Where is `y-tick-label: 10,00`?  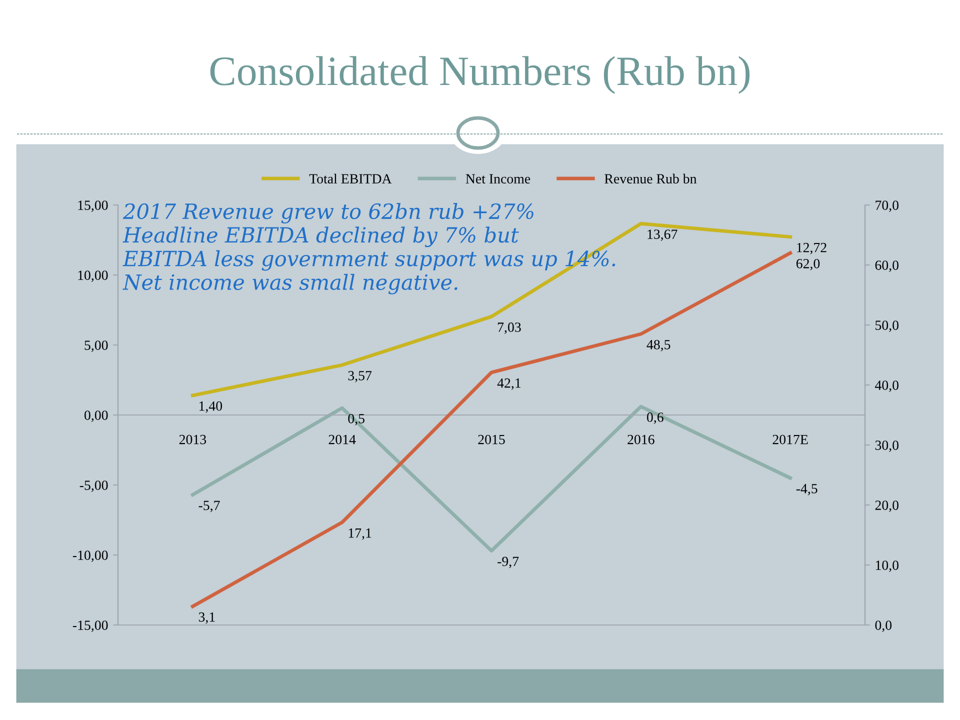 y-tick-label: 10,00 is located at coordinates (93, 276).